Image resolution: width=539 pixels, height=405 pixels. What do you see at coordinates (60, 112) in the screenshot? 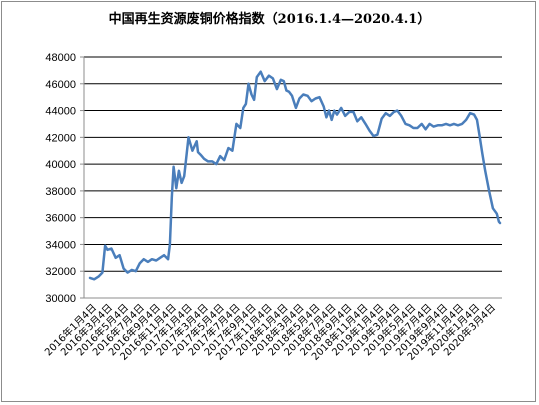
I see `y-tick-label: 44000` at bounding box center [60, 112].